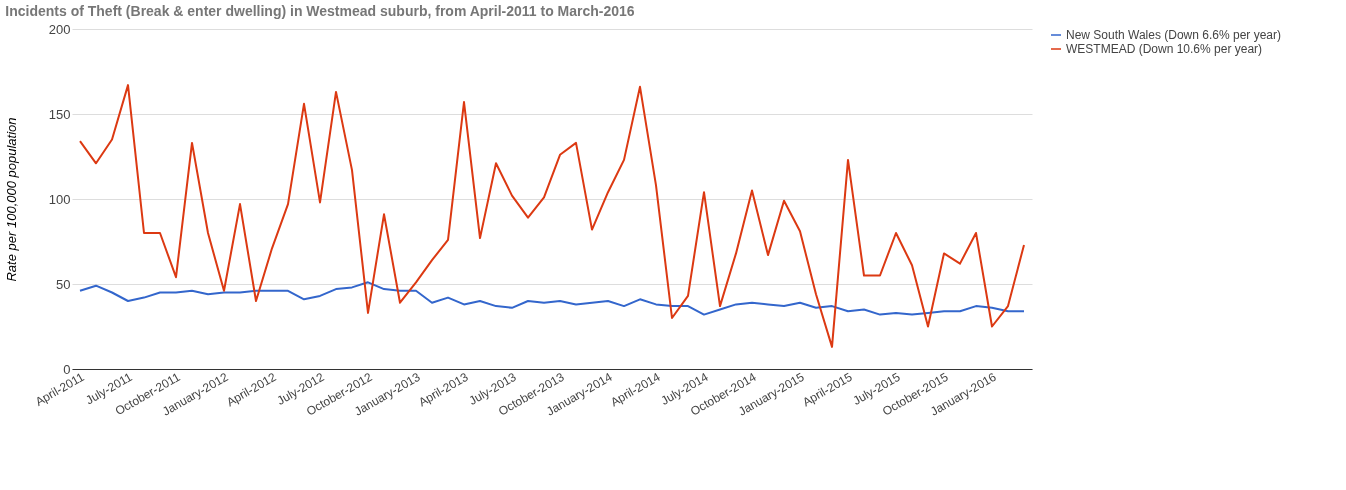  I want to click on y-tick-label: 50, so click(63, 284).